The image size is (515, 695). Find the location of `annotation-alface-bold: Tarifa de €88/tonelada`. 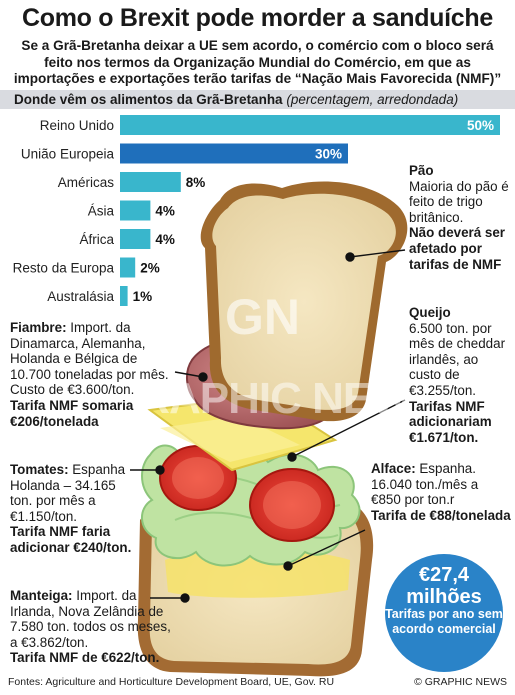

annotation-alface-bold: Tarifa de €88/tonelada is located at coordinates (441, 515).